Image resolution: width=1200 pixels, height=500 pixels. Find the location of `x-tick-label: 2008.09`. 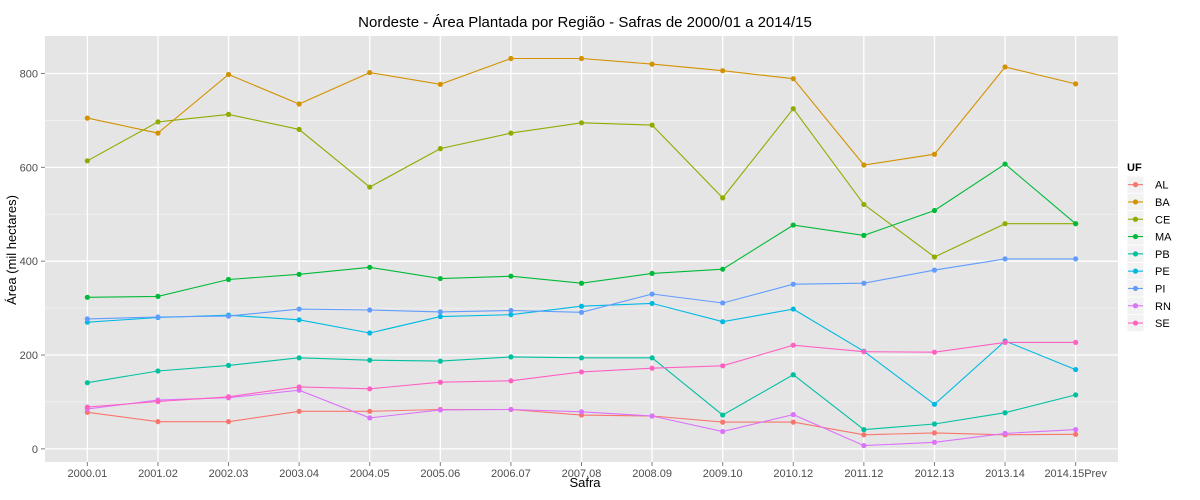

x-tick-label: 2008.09 is located at coordinates (652, 474).